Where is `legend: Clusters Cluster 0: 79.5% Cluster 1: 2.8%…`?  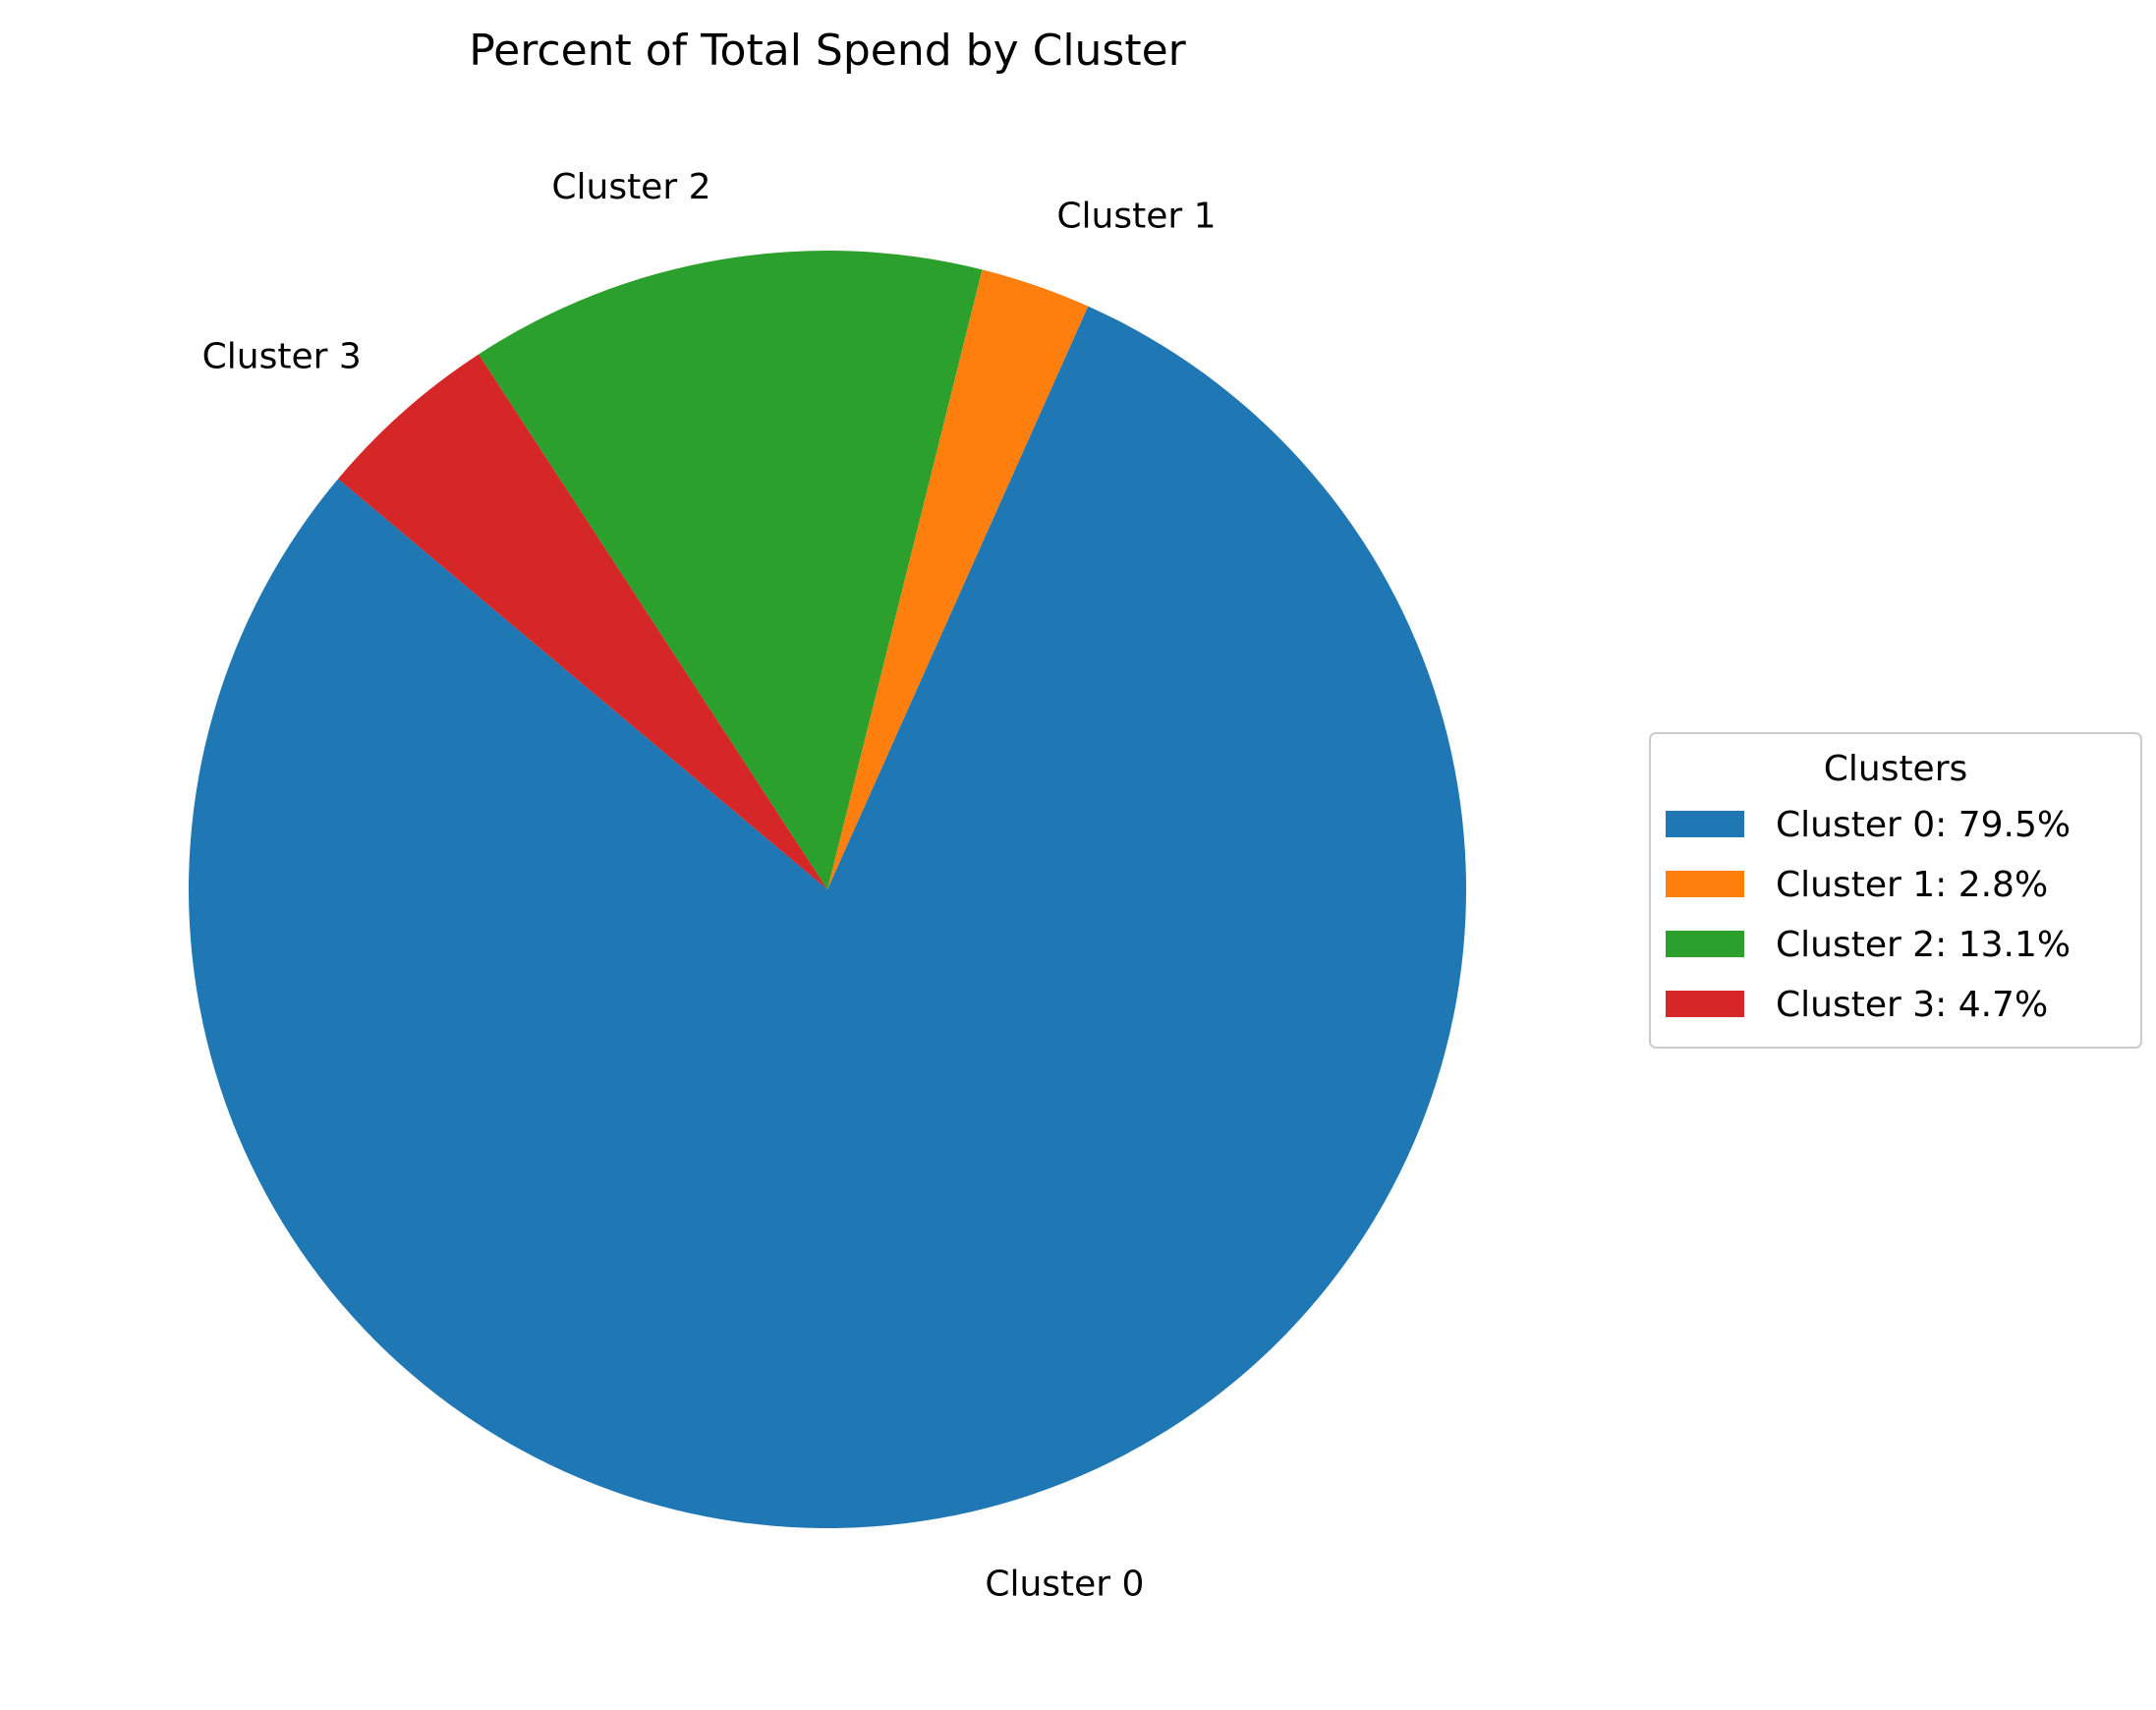 legend: Clusters Cluster 0: 79.5% Cluster 1: 2.8%… is located at coordinates (1895, 890).